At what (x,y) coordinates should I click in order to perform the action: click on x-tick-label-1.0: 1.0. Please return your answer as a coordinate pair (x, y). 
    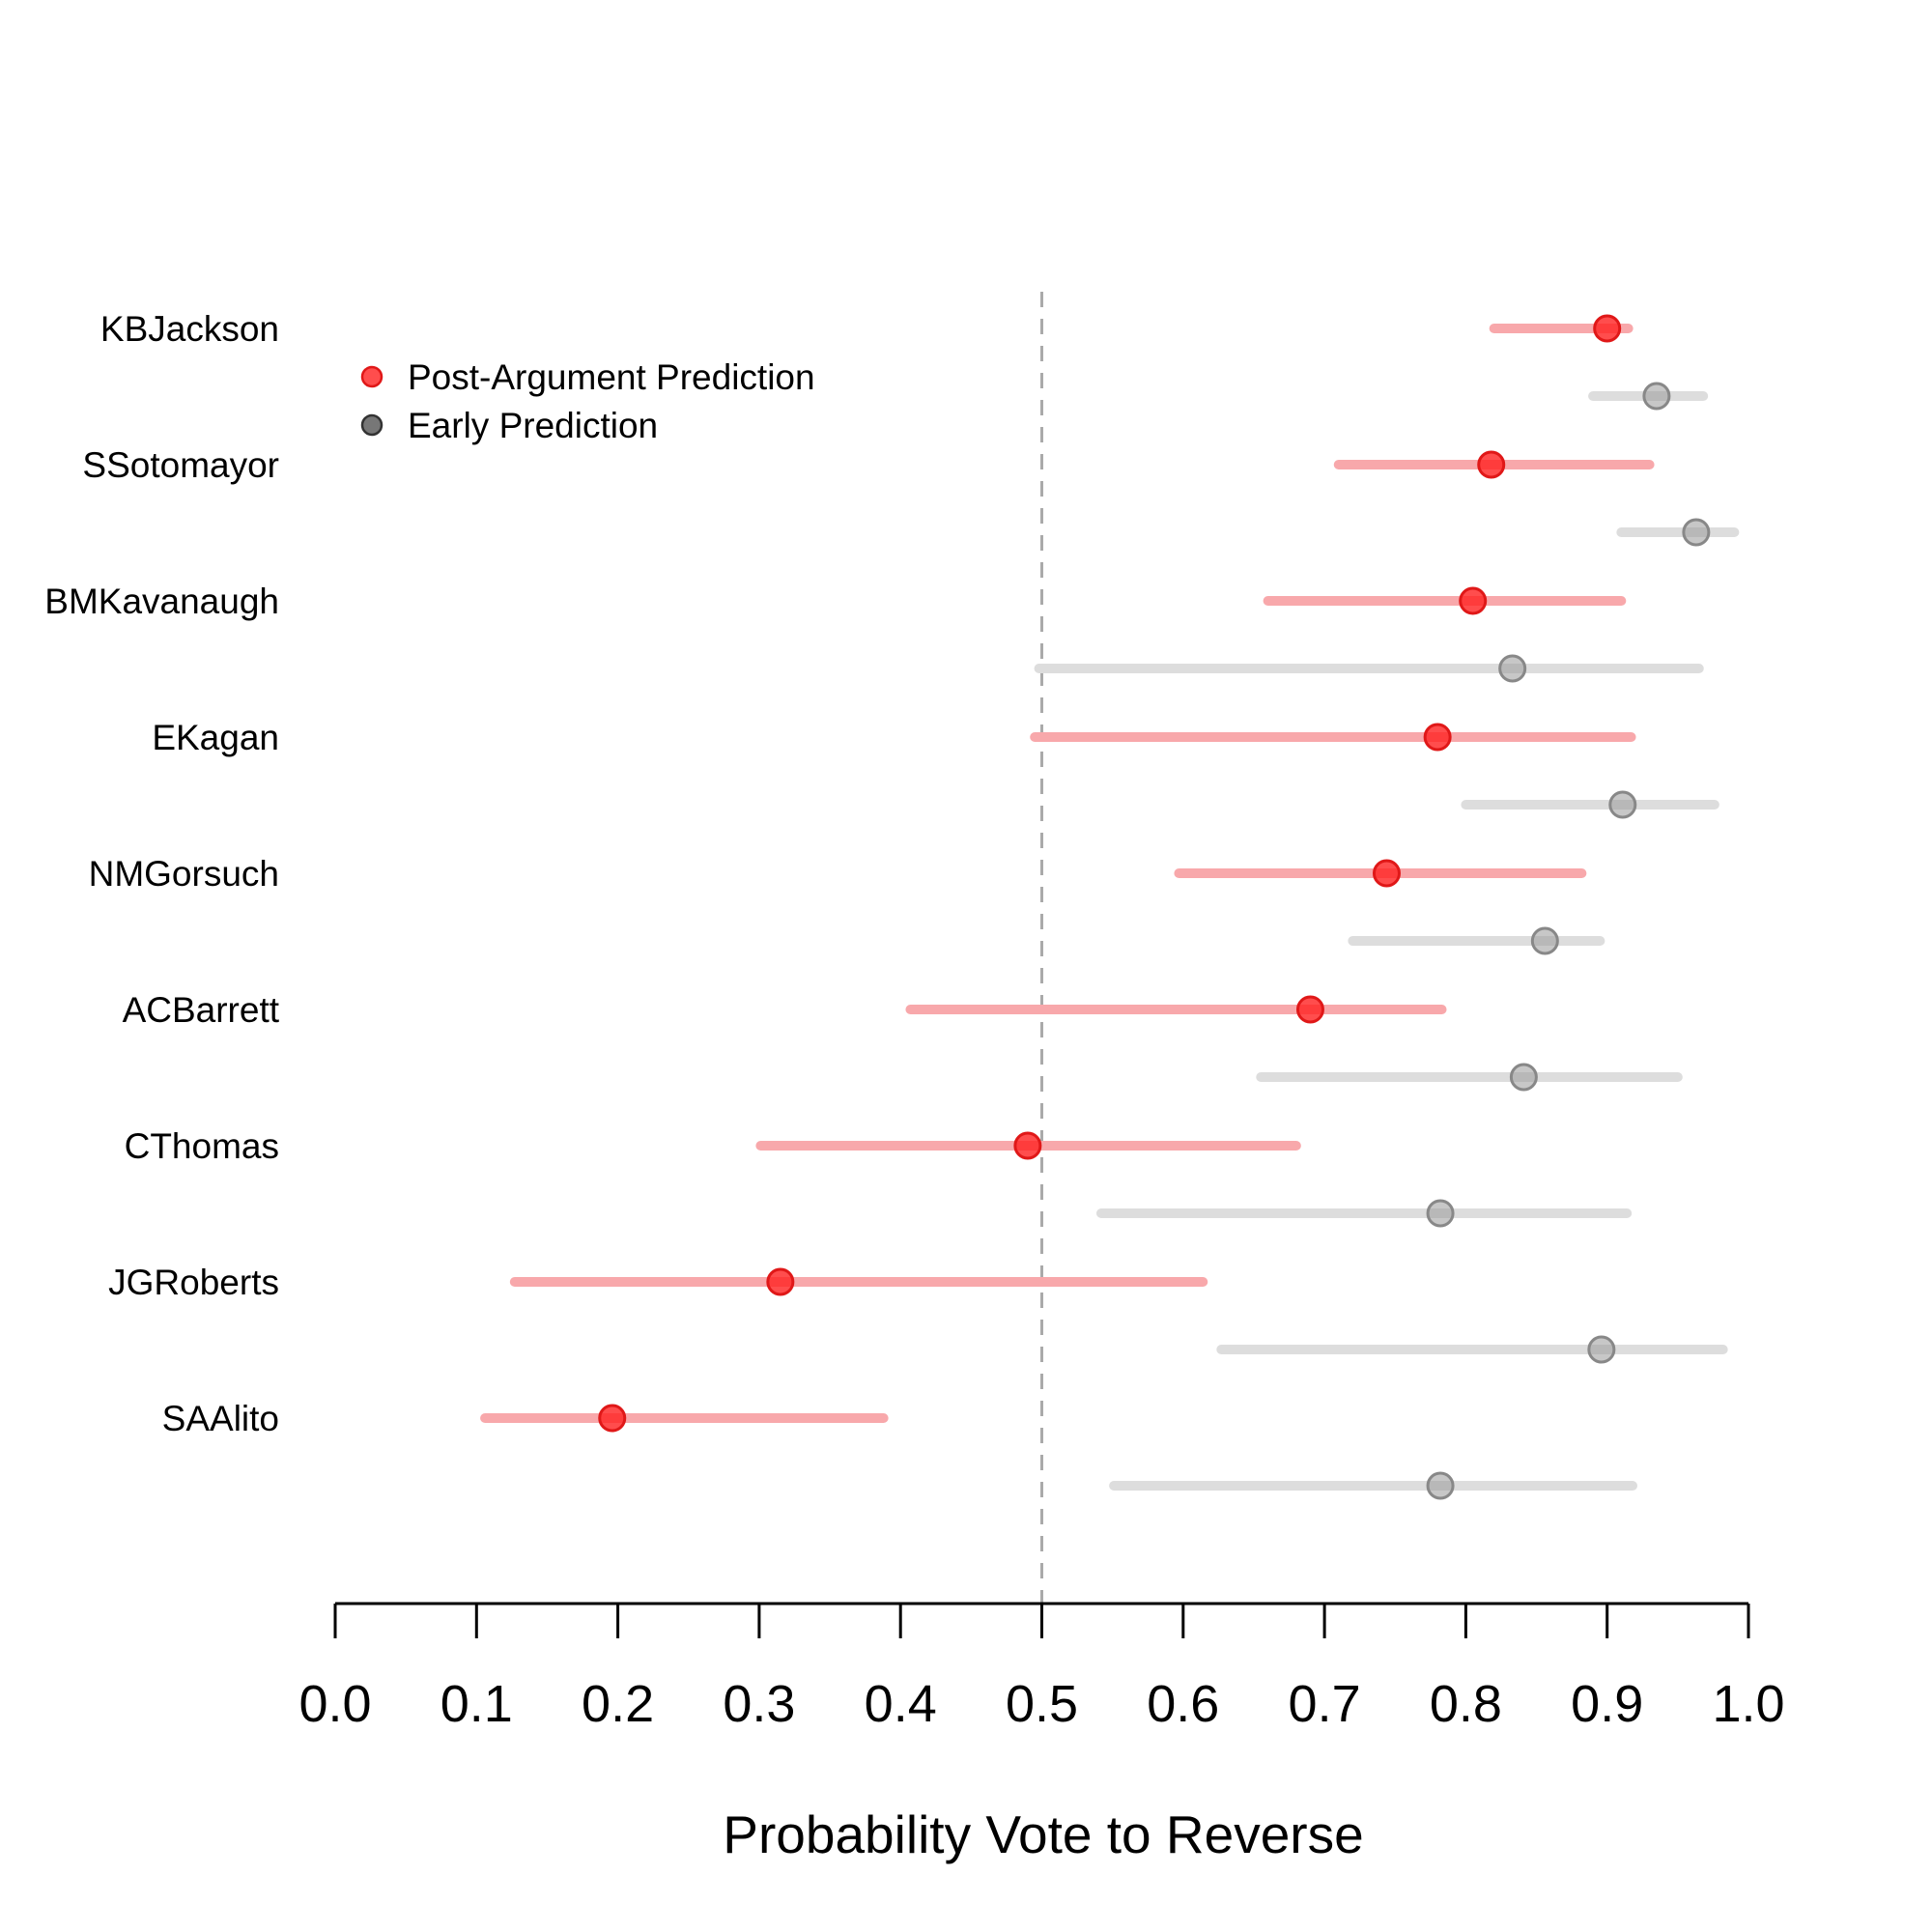
    Looking at the image, I should click on (1748, 1704).